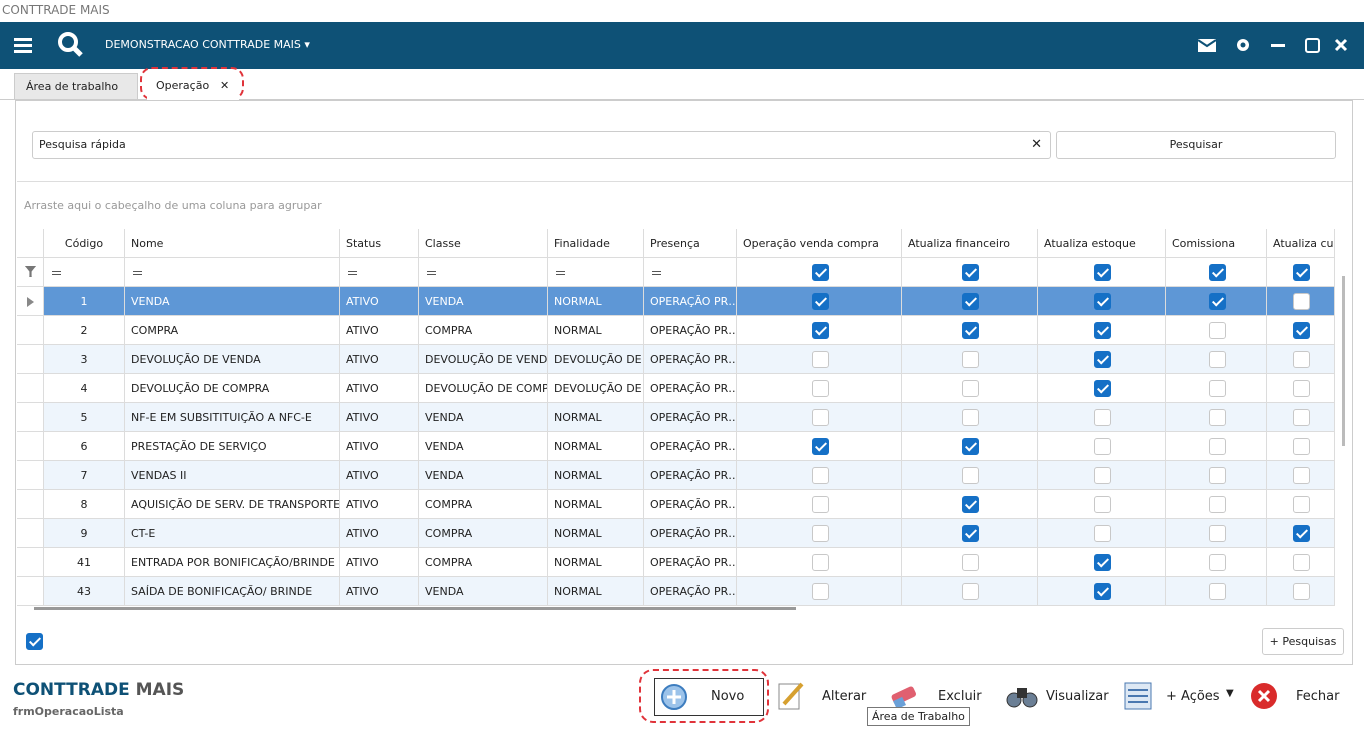 The image size is (1364, 729). What do you see at coordinates (1196, 145) in the screenshot?
I see `search-button: Pesquisar` at bounding box center [1196, 145].